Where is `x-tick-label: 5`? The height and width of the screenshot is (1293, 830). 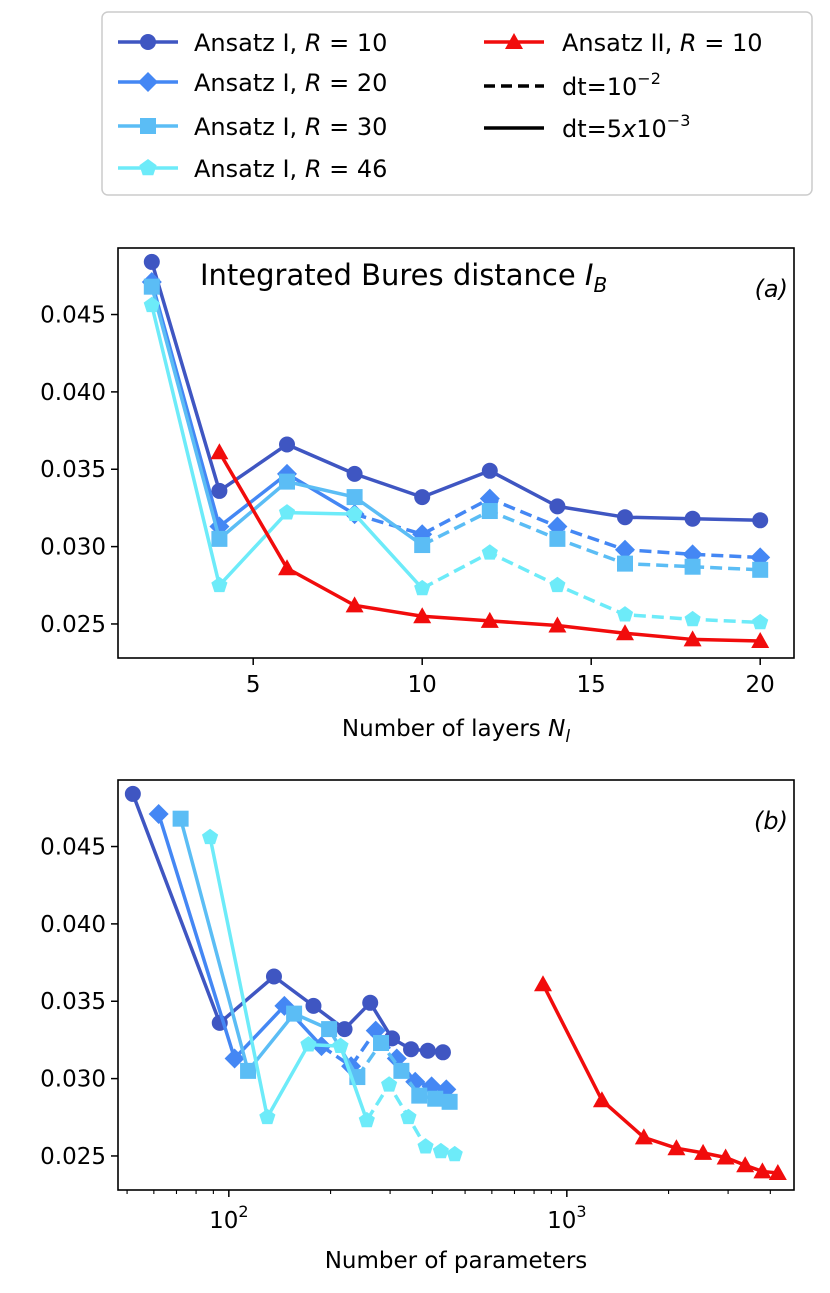 x-tick-label: 5 is located at coordinates (253, 685).